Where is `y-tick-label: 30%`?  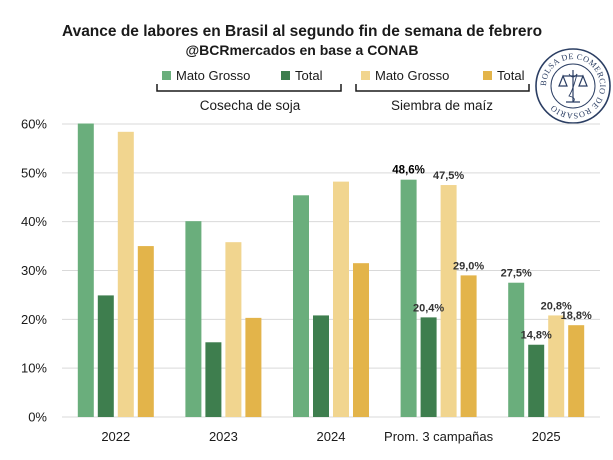
y-tick-label: 30% is located at coordinates (34, 270).